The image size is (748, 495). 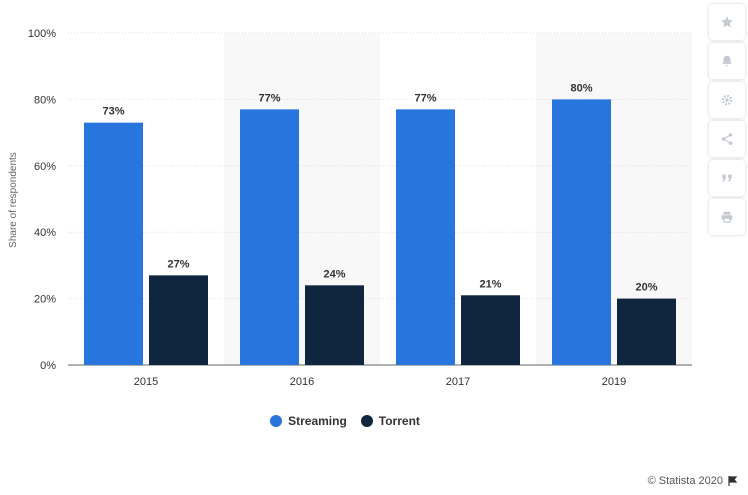 I want to click on x-tick-label-2019: 2019, so click(x=614, y=382).